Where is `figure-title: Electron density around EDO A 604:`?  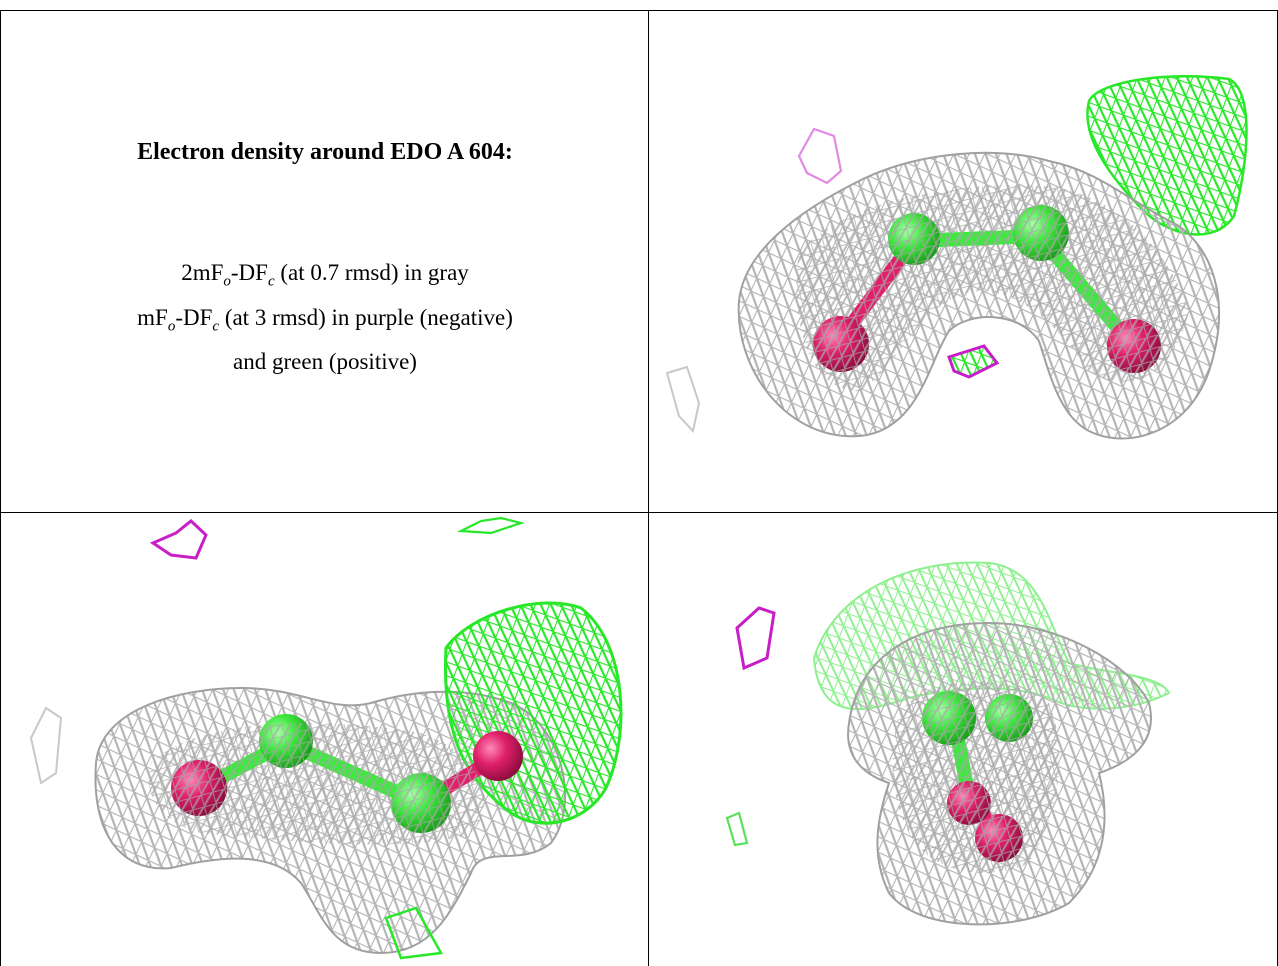
figure-title: Electron density around EDO A 604: is located at coordinates (325, 152).